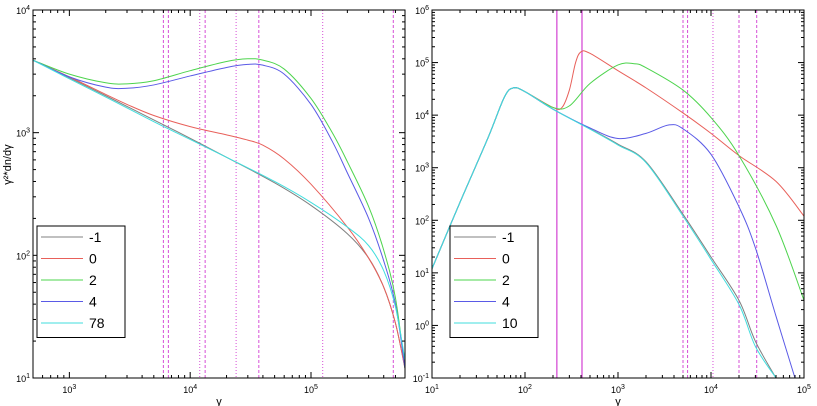 This screenshot has height=406, width=817. What do you see at coordinates (8, 164) in the screenshot?
I see `y-axis-label: γ²*dn/dγ` at bounding box center [8, 164].